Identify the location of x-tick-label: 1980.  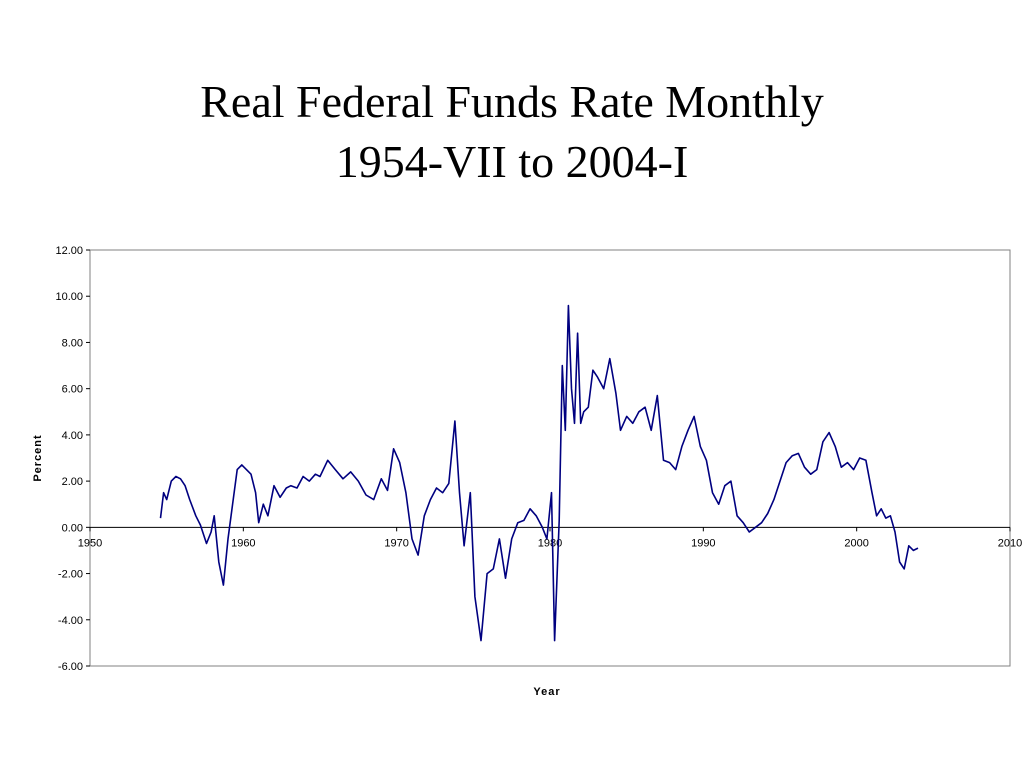
(550, 543).